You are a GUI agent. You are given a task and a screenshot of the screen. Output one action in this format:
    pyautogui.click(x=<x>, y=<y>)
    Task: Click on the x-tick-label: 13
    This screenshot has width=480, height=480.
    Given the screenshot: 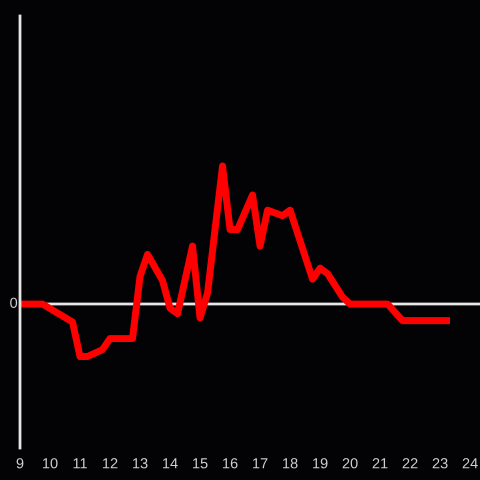 What is the action you would take?
    pyautogui.click(x=140, y=463)
    